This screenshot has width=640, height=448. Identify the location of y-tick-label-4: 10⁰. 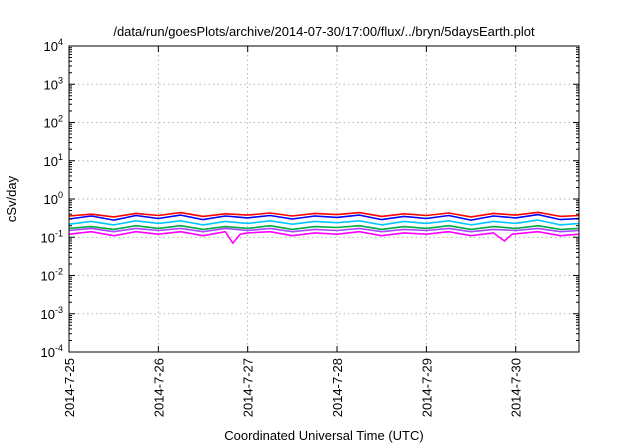
(53, 198).